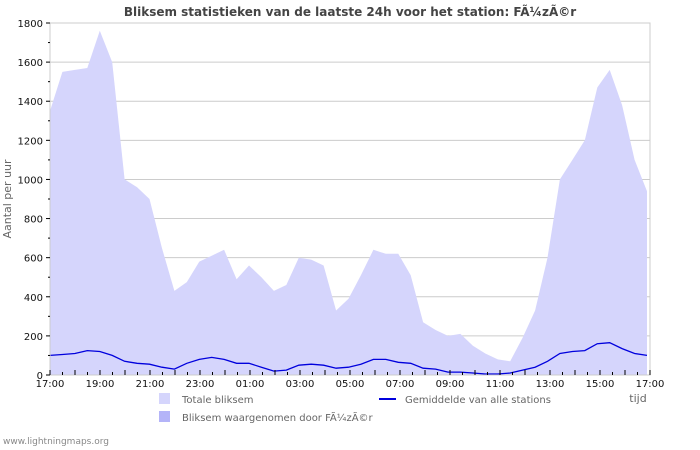 This screenshot has height=450, width=700. What do you see at coordinates (34, 200) in the screenshot?
I see `y-axis: 0 200 400 600 800 1000 1200 1400 1600 1800` at bounding box center [34, 200].